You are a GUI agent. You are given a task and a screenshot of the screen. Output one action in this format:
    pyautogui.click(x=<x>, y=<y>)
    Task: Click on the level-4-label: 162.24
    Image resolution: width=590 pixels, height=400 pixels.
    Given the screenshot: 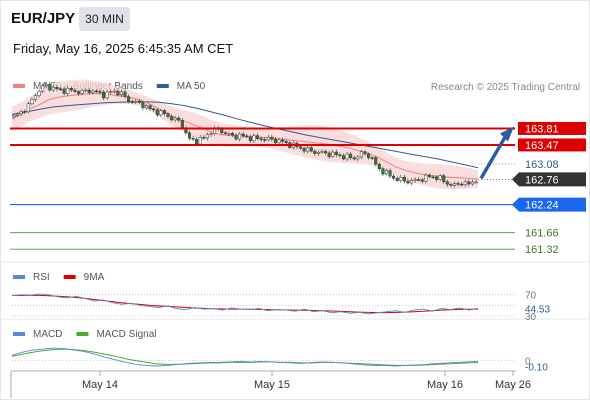 What is the action you would take?
    pyautogui.click(x=542, y=206)
    